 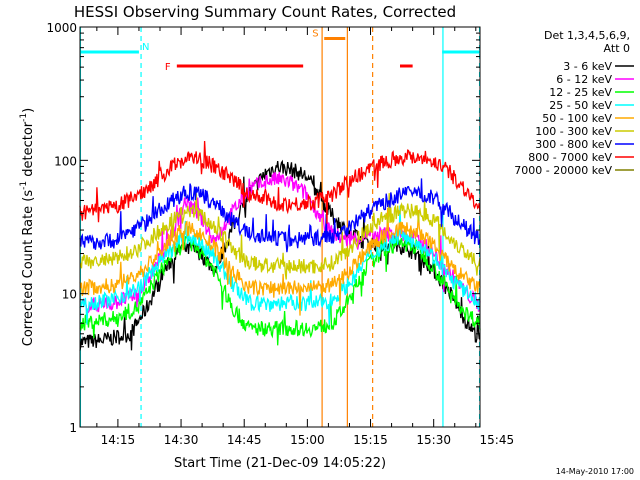 What do you see at coordinates (587, 66) in the screenshot?
I see `legend-label-0: 3 - 6 keV` at bounding box center [587, 66].